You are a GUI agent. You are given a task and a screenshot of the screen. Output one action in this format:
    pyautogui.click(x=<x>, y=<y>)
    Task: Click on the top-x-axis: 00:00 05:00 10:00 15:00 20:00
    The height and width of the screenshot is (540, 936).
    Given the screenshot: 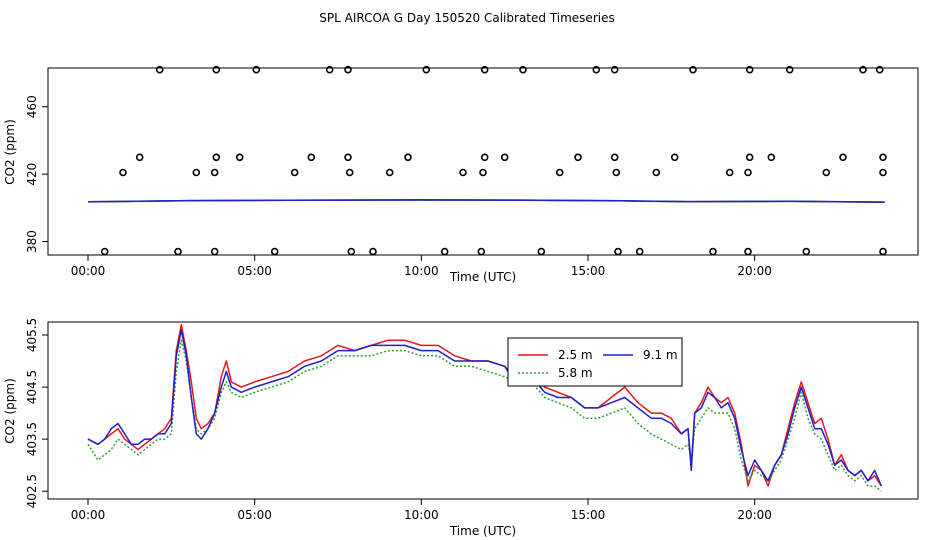 What is the action you would take?
    pyautogui.click(x=421, y=266)
    